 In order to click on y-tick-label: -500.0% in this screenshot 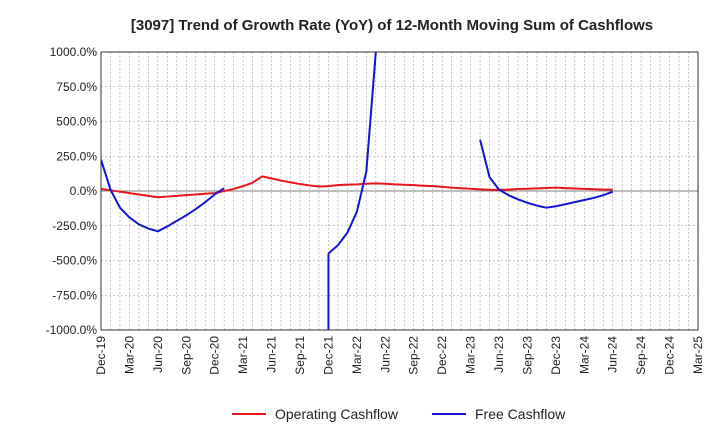, I will do `click(74, 261)`.